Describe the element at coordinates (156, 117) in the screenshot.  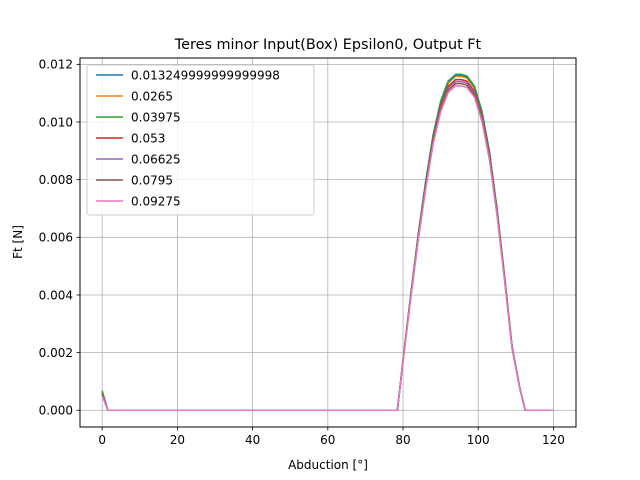
I see `legend-entry-label: 0.03975` at that location.